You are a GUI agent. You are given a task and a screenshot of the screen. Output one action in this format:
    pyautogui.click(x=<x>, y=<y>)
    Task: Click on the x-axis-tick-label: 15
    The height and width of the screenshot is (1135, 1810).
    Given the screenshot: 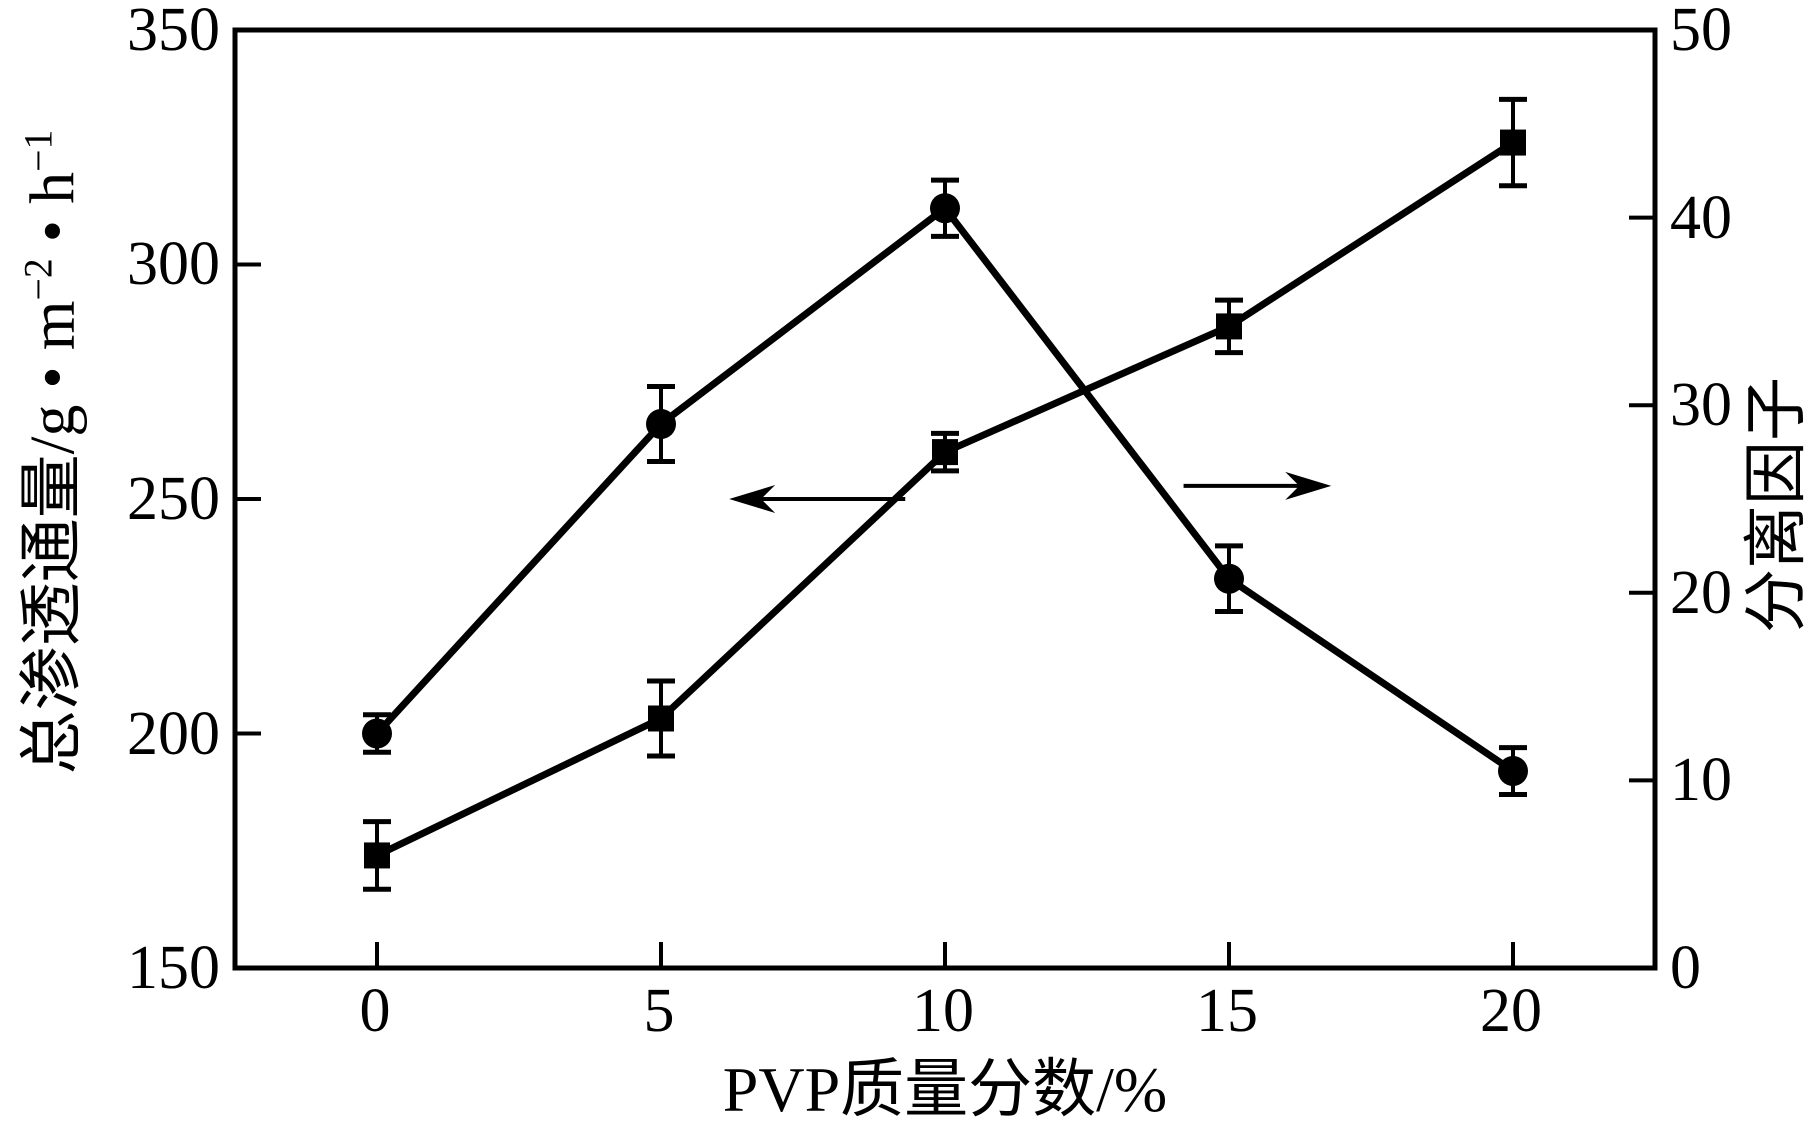 What is the action you would take?
    pyautogui.click(x=1227, y=1011)
    